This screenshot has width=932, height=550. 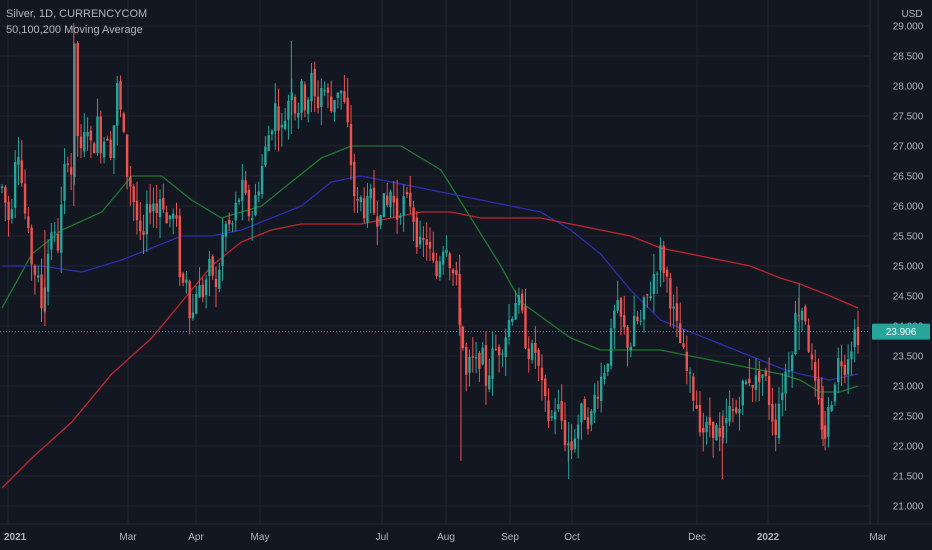 I want to click on indicator-title: 50,100,200 Moving Average, so click(x=74, y=30).